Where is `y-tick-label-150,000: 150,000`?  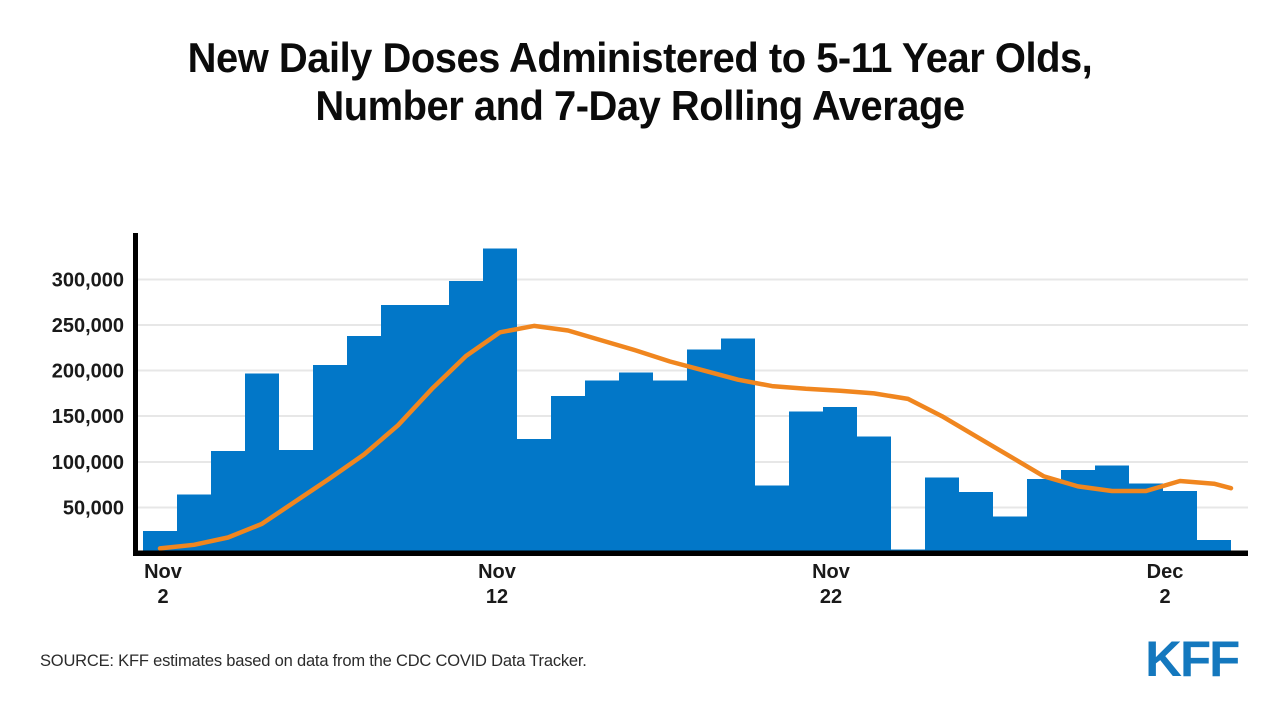
y-tick-label-150,000: 150,000 is located at coordinates (88, 417).